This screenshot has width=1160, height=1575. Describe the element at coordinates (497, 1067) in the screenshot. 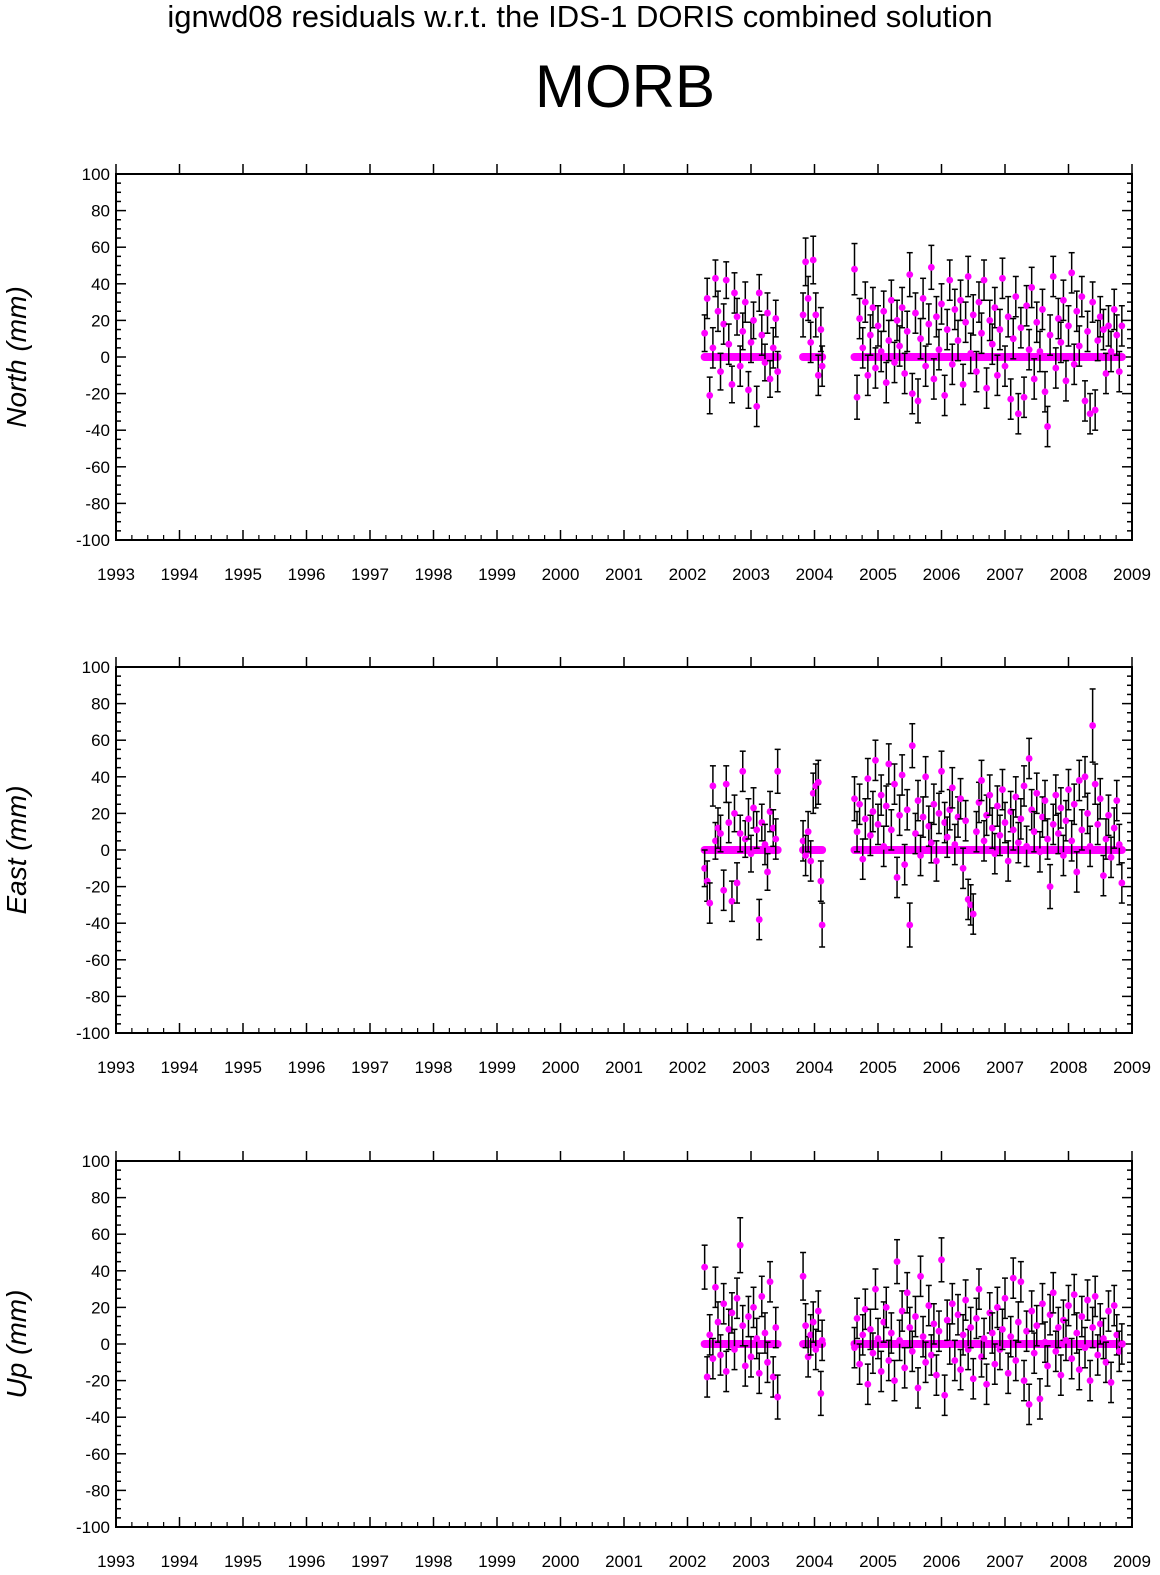

I see `x-tick-label: 1999` at that location.